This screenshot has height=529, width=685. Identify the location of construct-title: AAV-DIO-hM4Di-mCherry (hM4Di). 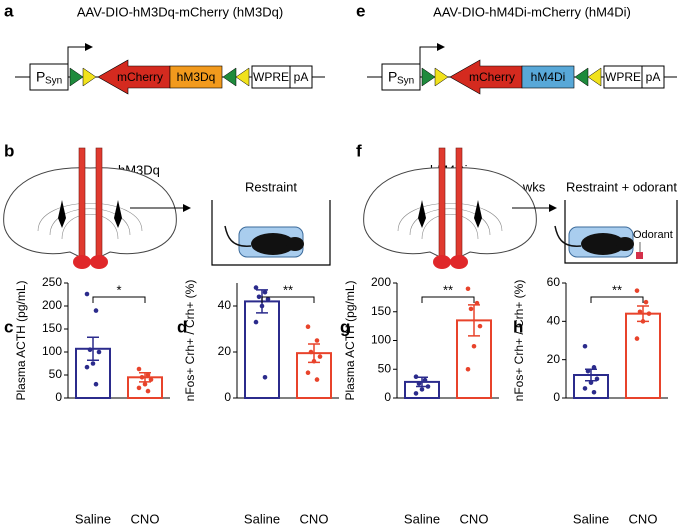
(532, 11).